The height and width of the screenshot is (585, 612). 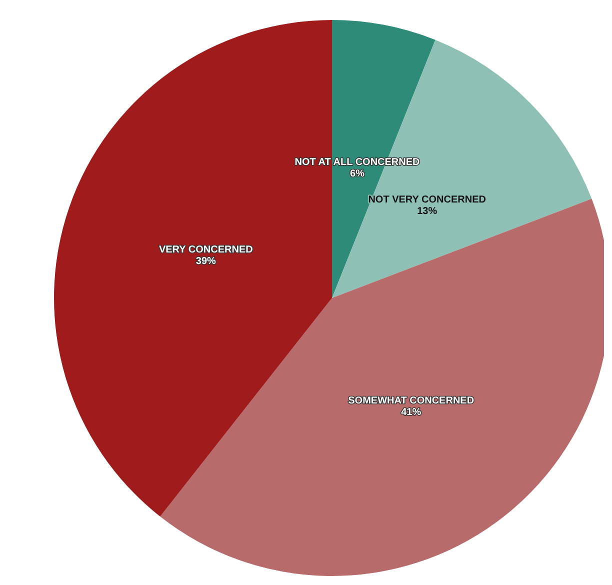 What do you see at coordinates (205, 250) in the screenshot?
I see `slice-label: VERY CONCERNED` at bounding box center [205, 250].